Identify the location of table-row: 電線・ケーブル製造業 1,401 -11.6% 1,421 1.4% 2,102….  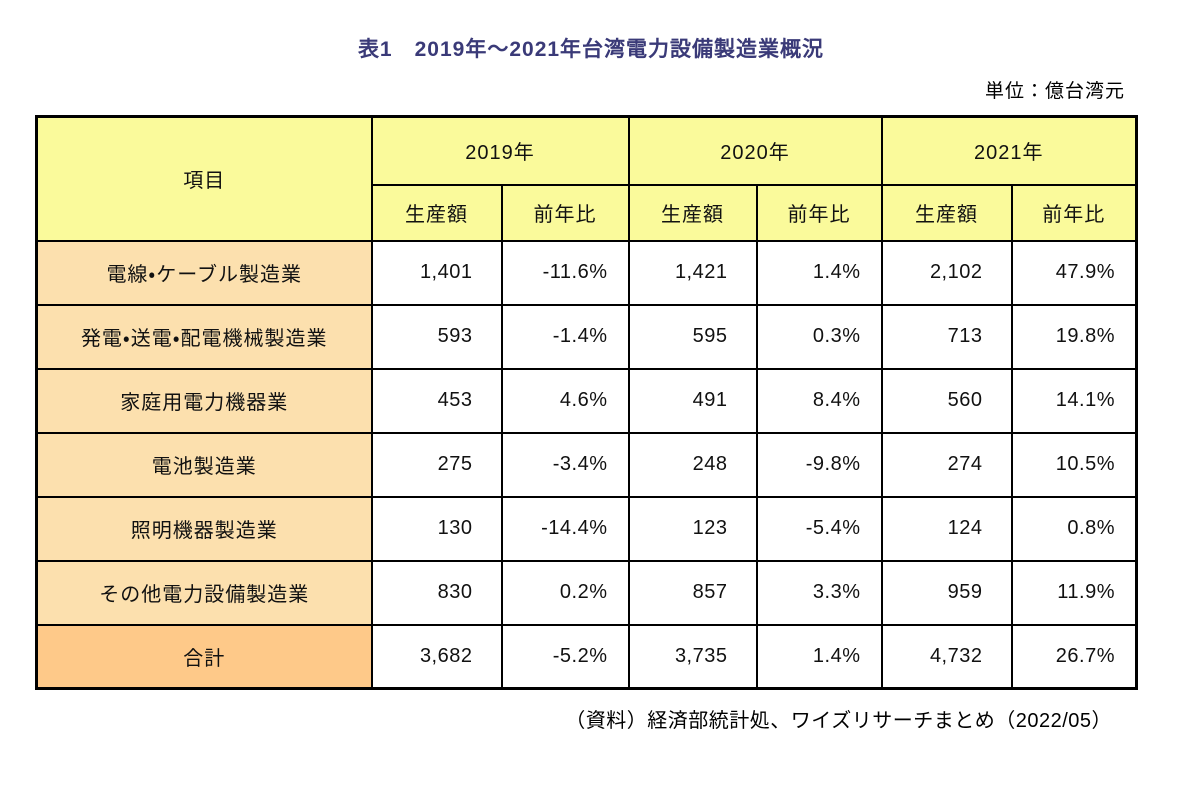
(586, 272).